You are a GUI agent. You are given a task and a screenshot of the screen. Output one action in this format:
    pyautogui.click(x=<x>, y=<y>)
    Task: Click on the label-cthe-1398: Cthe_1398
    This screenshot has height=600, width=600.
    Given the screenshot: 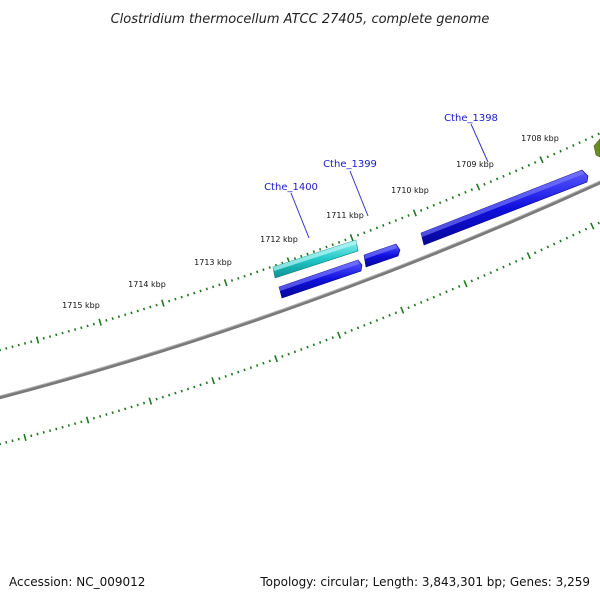 What is the action you would take?
    pyautogui.click(x=471, y=118)
    